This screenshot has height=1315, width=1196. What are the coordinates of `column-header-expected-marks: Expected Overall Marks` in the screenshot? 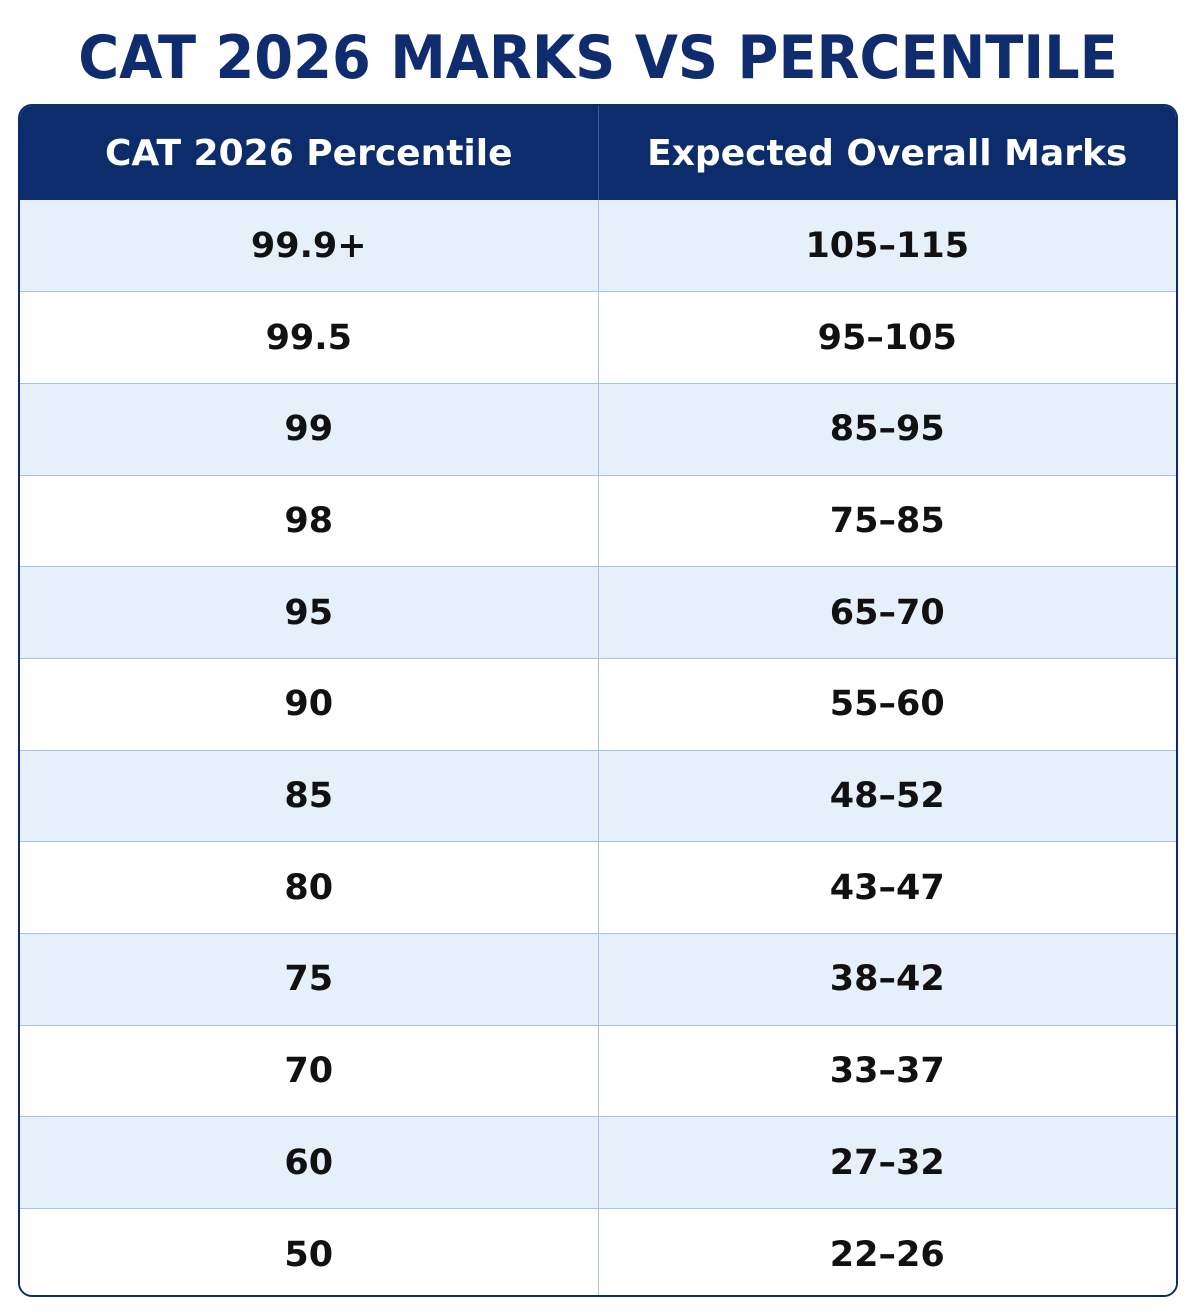 It's located at (887, 153).